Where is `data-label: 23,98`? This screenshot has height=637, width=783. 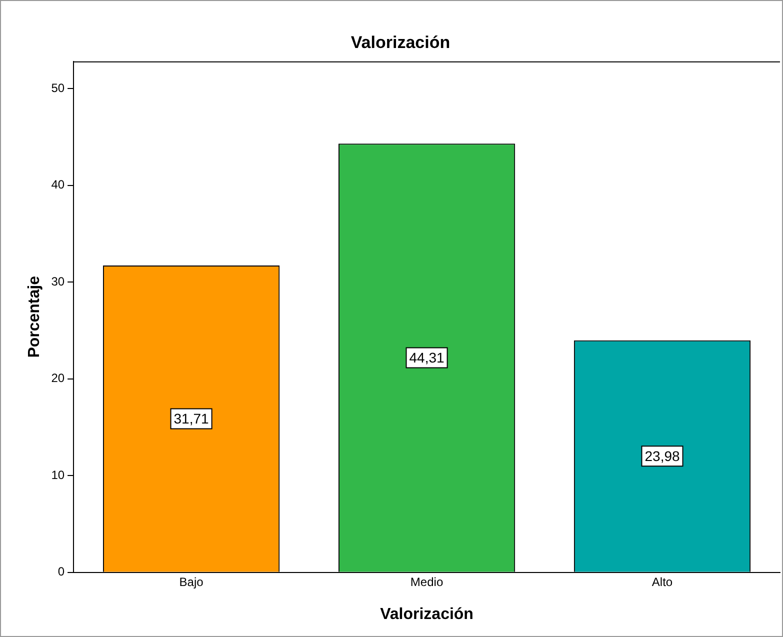
data-label: 23,98 is located at coordinates (662, 456).